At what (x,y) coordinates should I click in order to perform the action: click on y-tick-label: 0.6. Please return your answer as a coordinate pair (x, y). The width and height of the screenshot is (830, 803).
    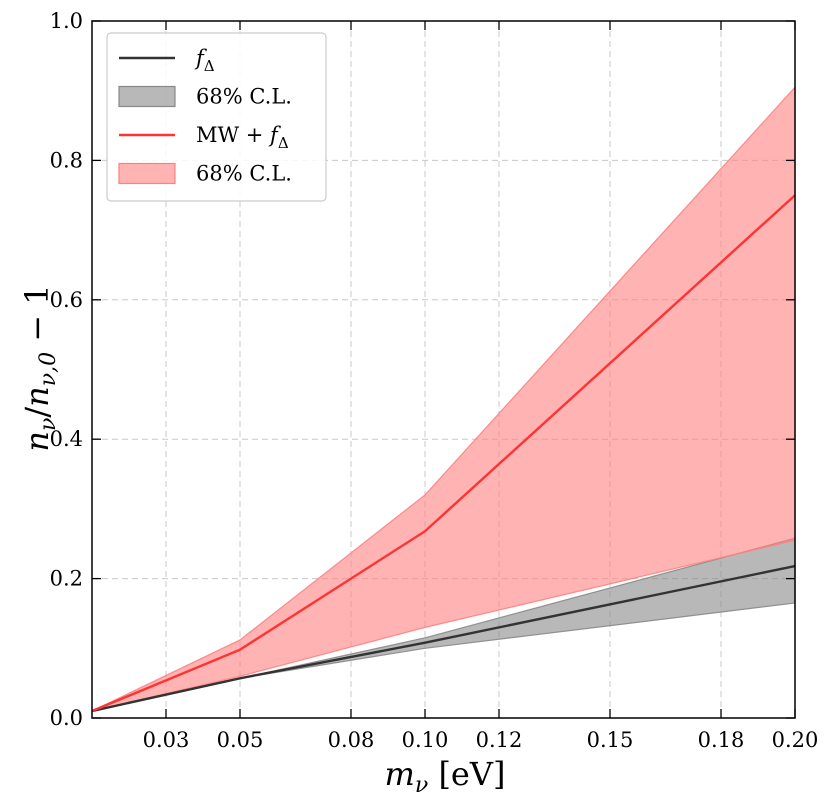
    Looking at the image, I should click on (66, 300).